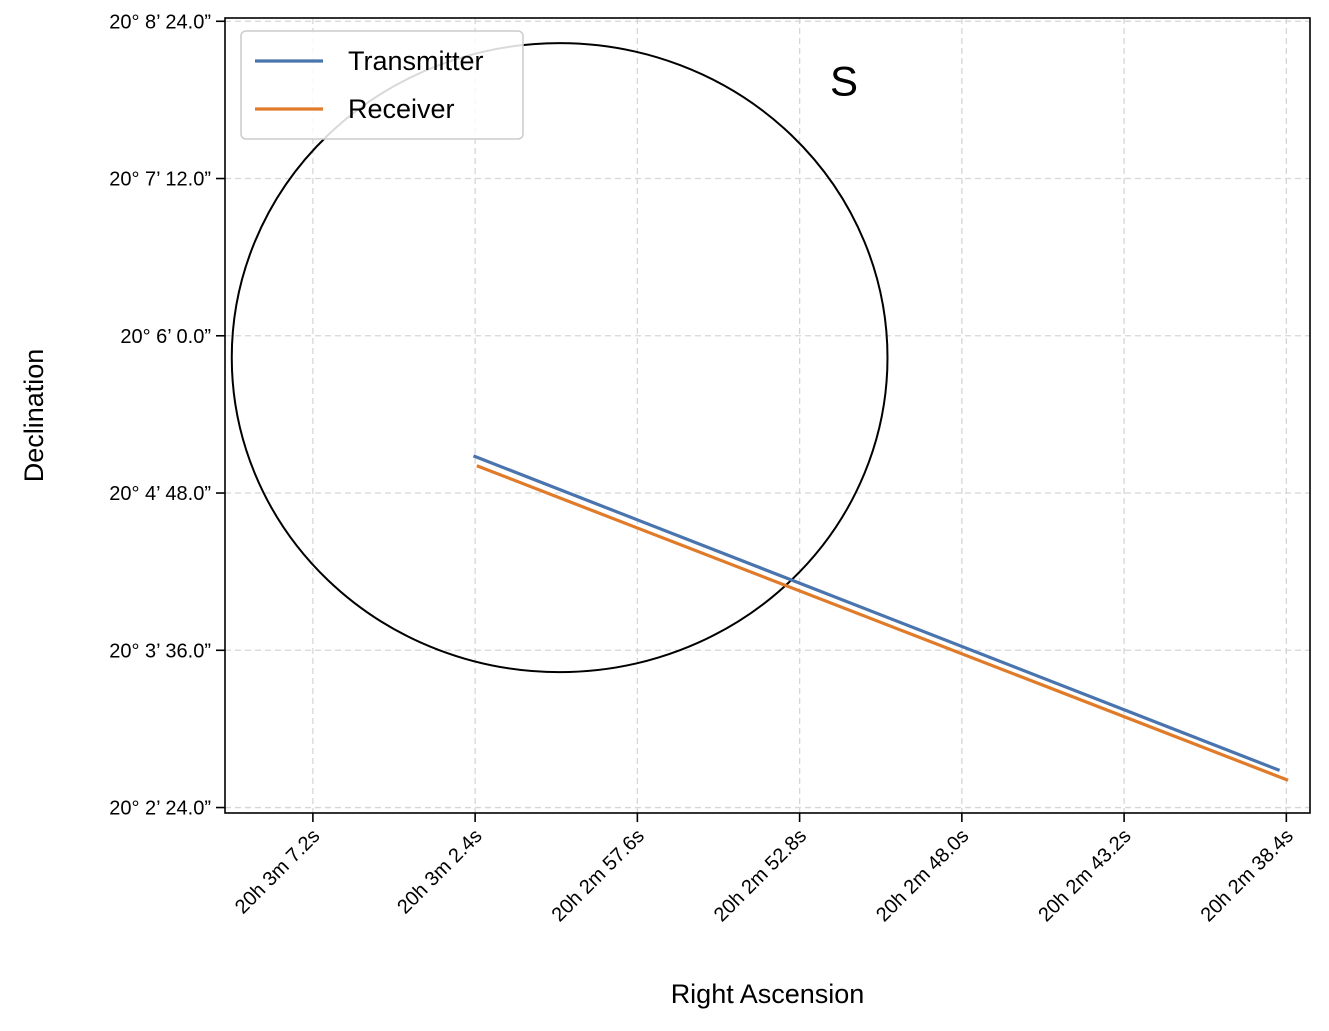 The height and width of the screenshot is (1031, 1329). I want to click on x-tick-label: 20h 2m 52.8s, so click(760, 875).